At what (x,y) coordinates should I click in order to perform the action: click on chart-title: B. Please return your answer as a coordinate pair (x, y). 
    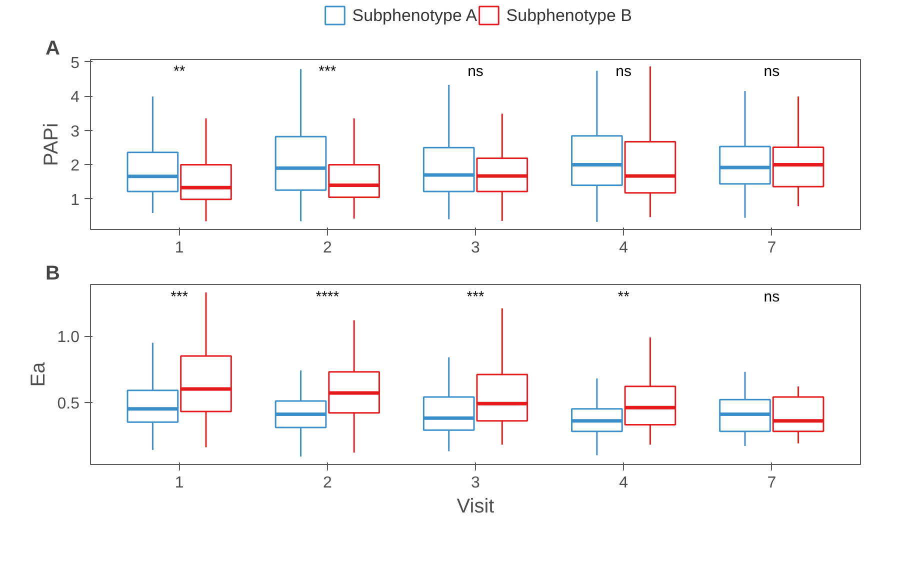
    Looking at the image, I should click on (53, 273).